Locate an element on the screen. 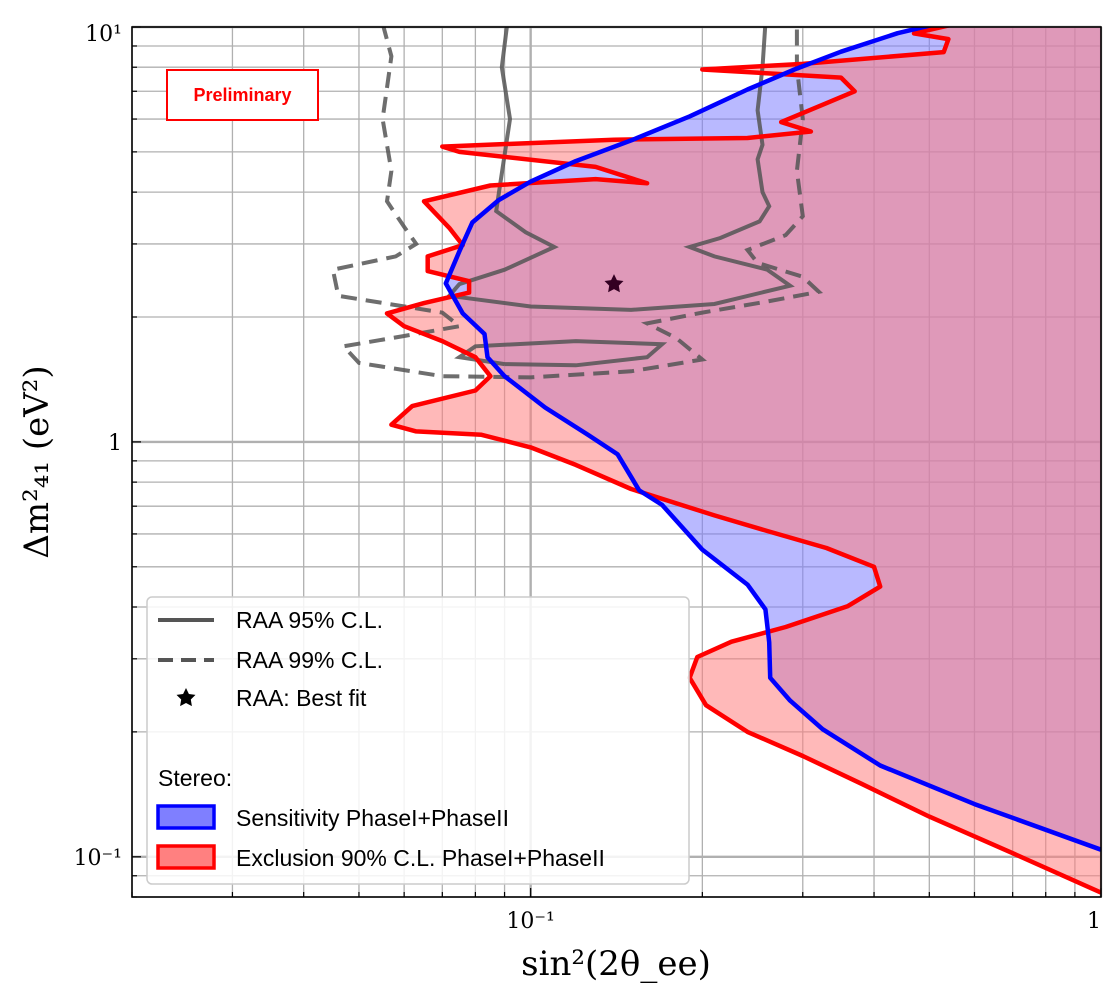 This screenshot has width=1112, height=990. legend-exclusion-label: Exclusion 90% C.L. PhaseI+PhaseII is located at coordinates (420, 858).